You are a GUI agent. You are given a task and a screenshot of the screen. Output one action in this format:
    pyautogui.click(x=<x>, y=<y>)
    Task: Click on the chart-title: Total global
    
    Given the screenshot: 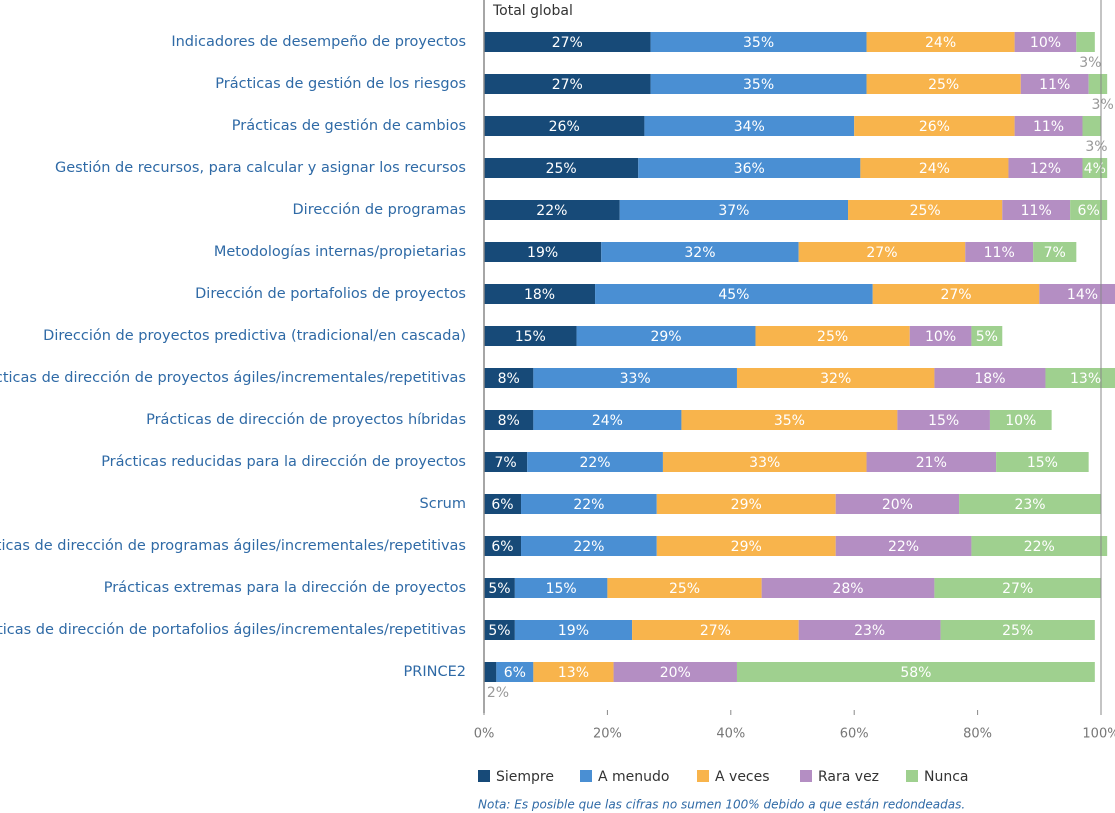 What is the action you would take?
    pyautogui.click(x=532, y=11)
    